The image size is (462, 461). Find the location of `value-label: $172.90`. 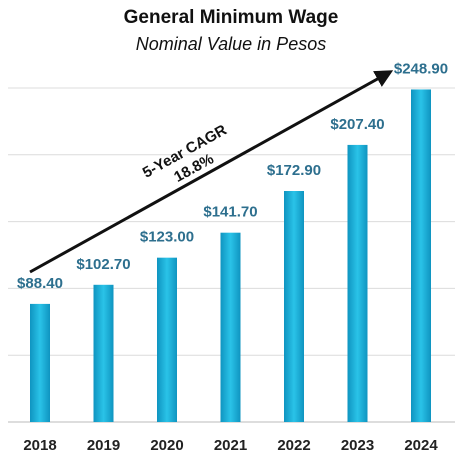

value-label: $172.90 is located at coordinates (294, 170).